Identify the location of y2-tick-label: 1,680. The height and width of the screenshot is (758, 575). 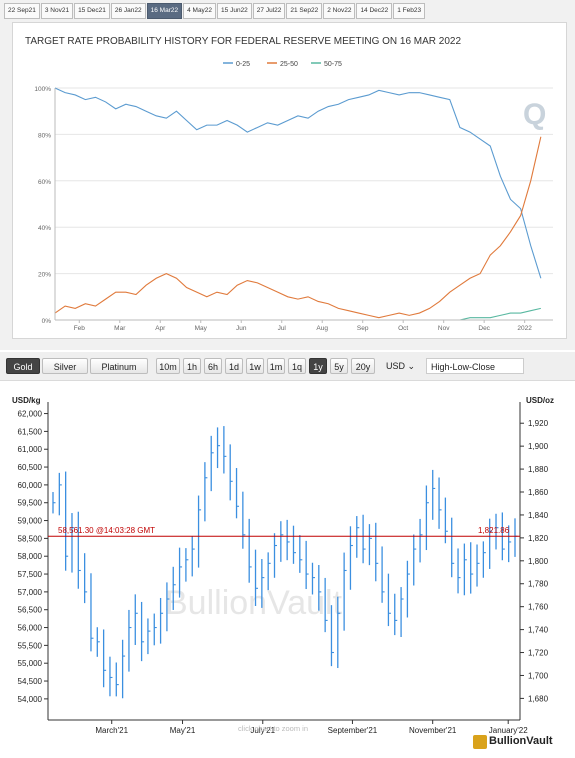
(538, 698).